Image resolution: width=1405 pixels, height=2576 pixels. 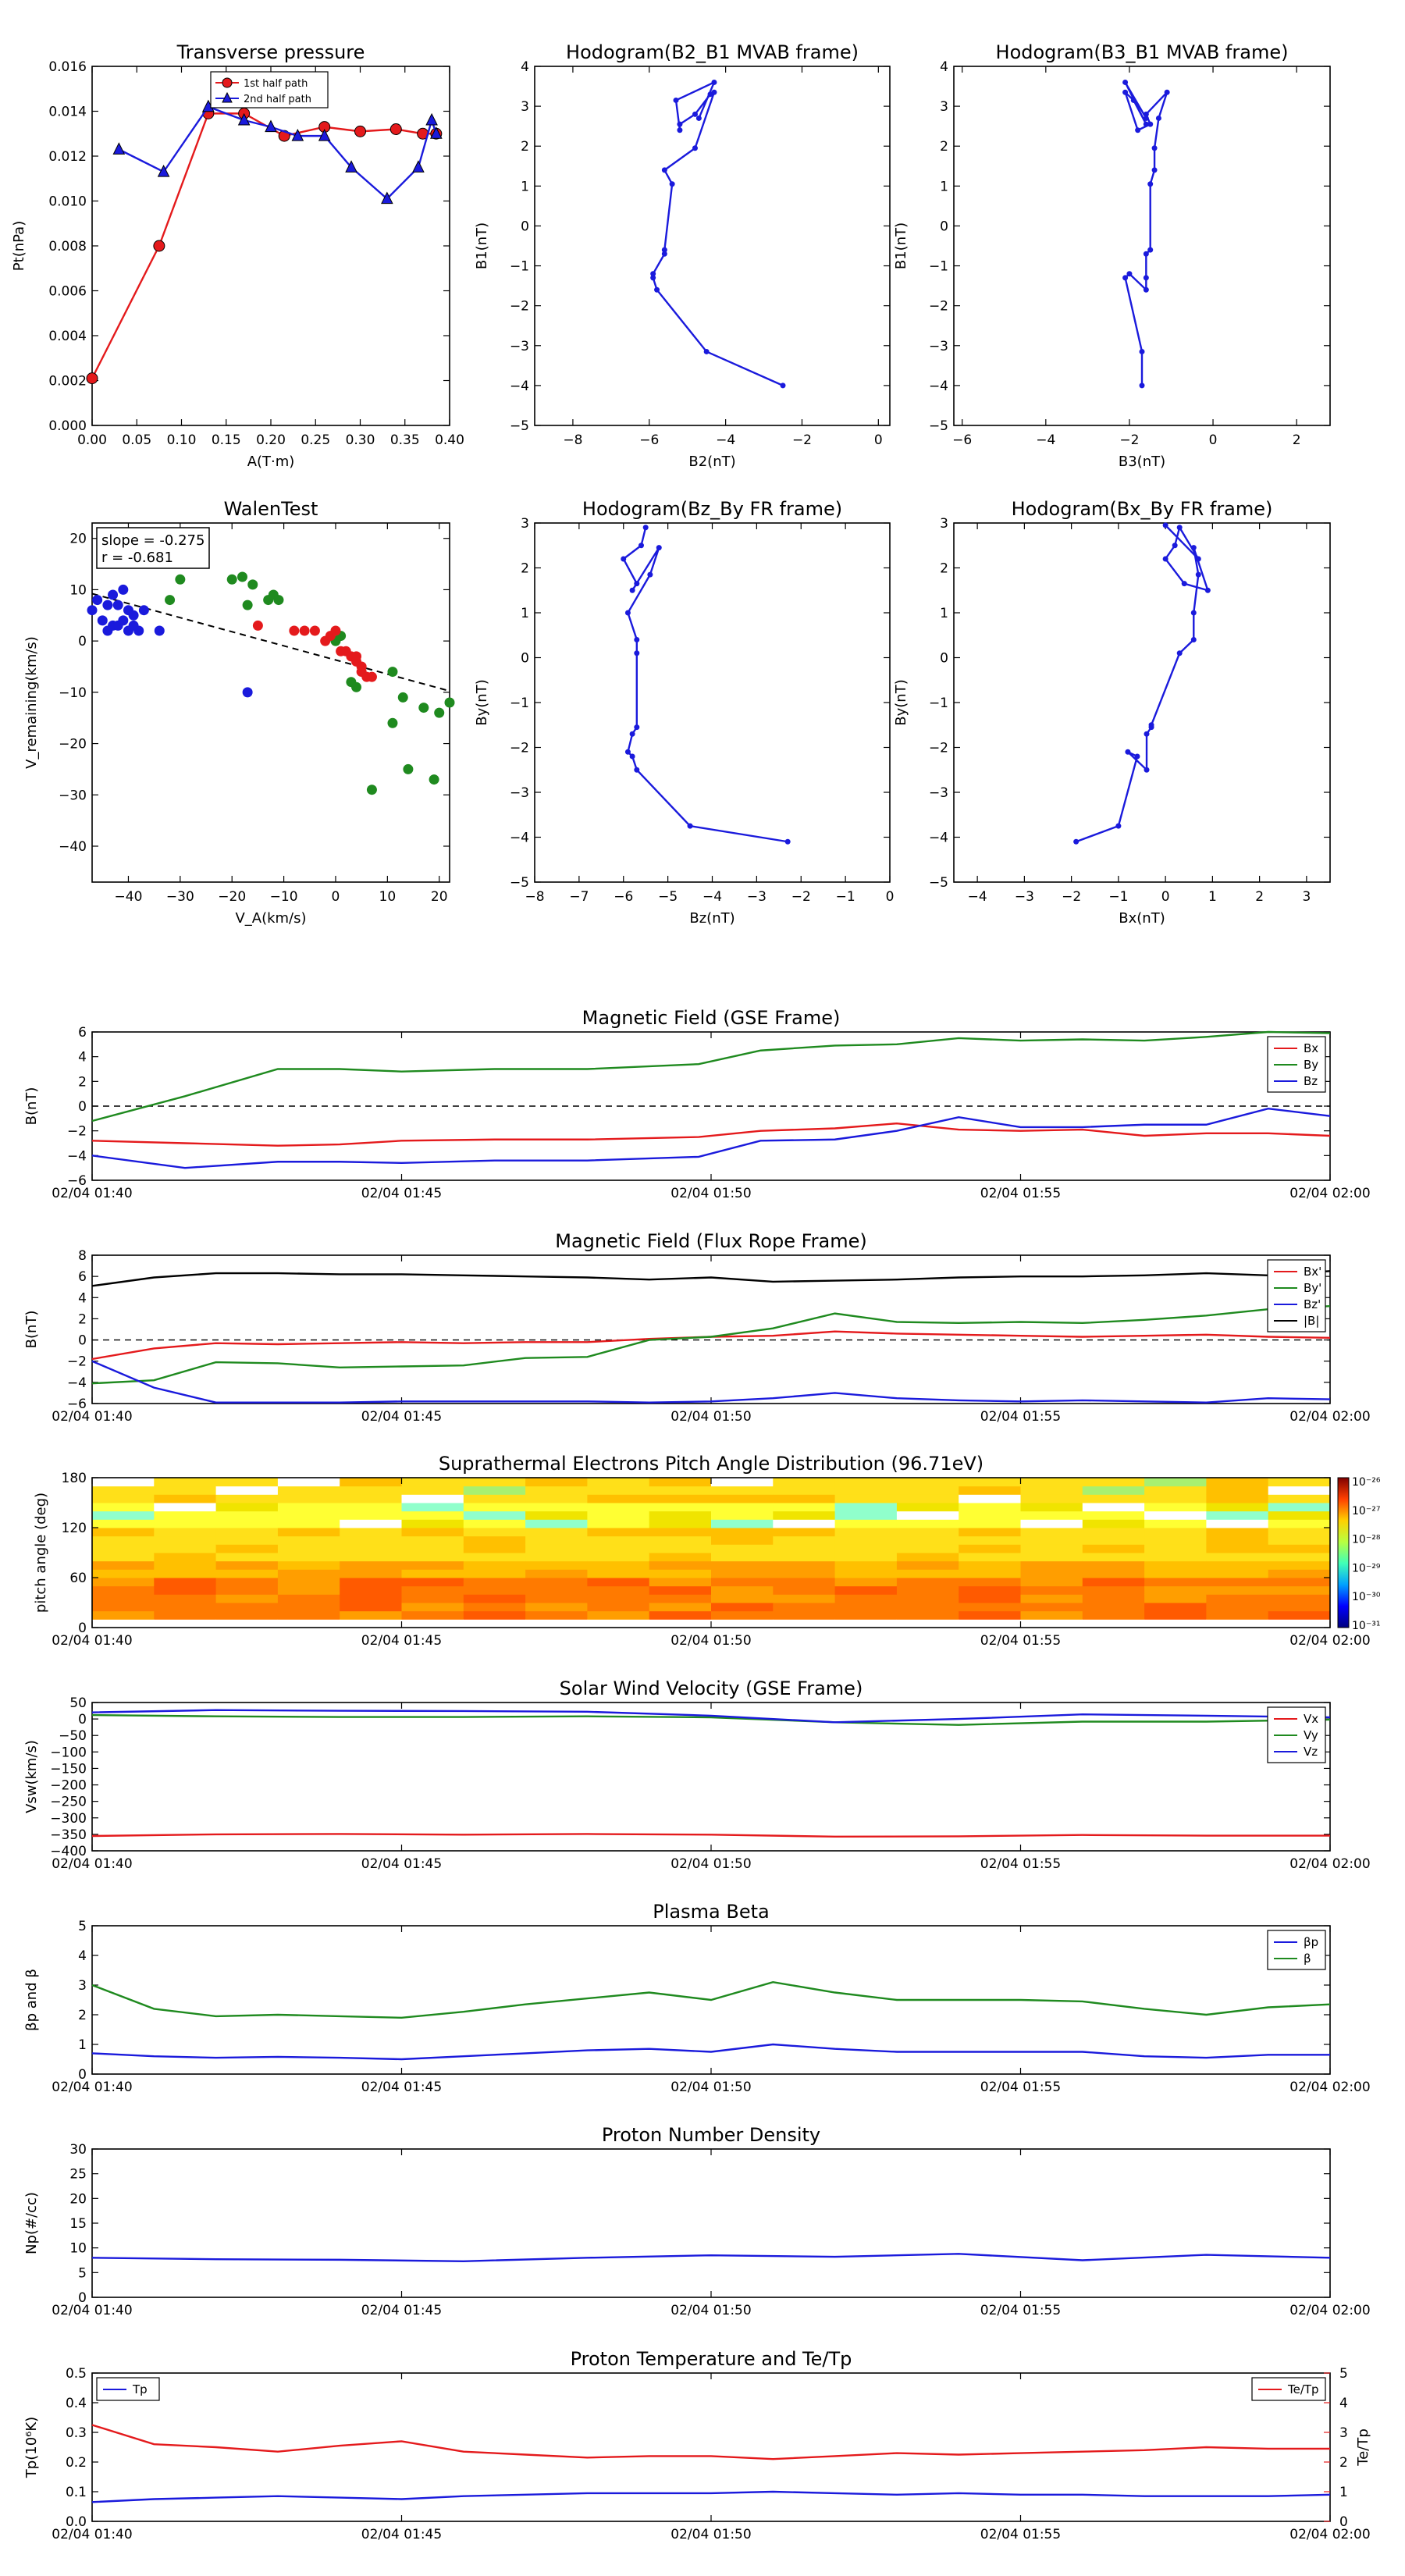 What do you see at coordinates (32, 702) in the screenshot?
I see `y-axis-label: V_remaining(km/s)` at bounding box center [32, 702].